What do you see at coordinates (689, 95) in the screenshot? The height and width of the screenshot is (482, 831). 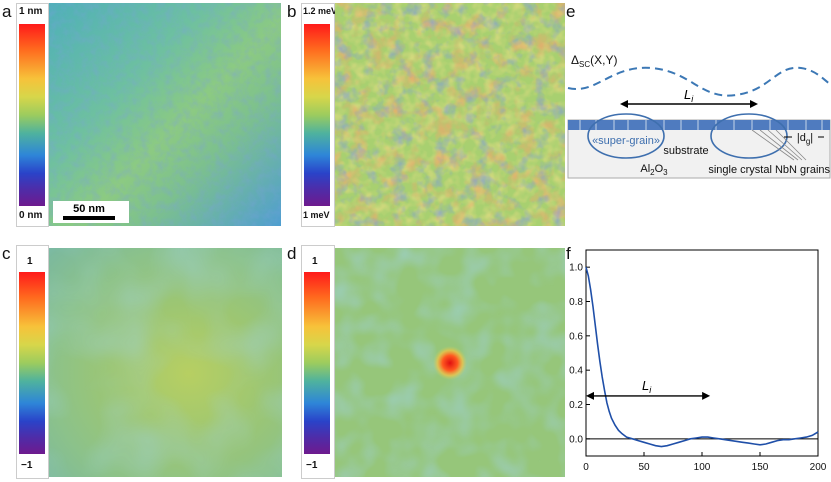 I see `Li-label-e: Li` at bounding box center [689, 95].